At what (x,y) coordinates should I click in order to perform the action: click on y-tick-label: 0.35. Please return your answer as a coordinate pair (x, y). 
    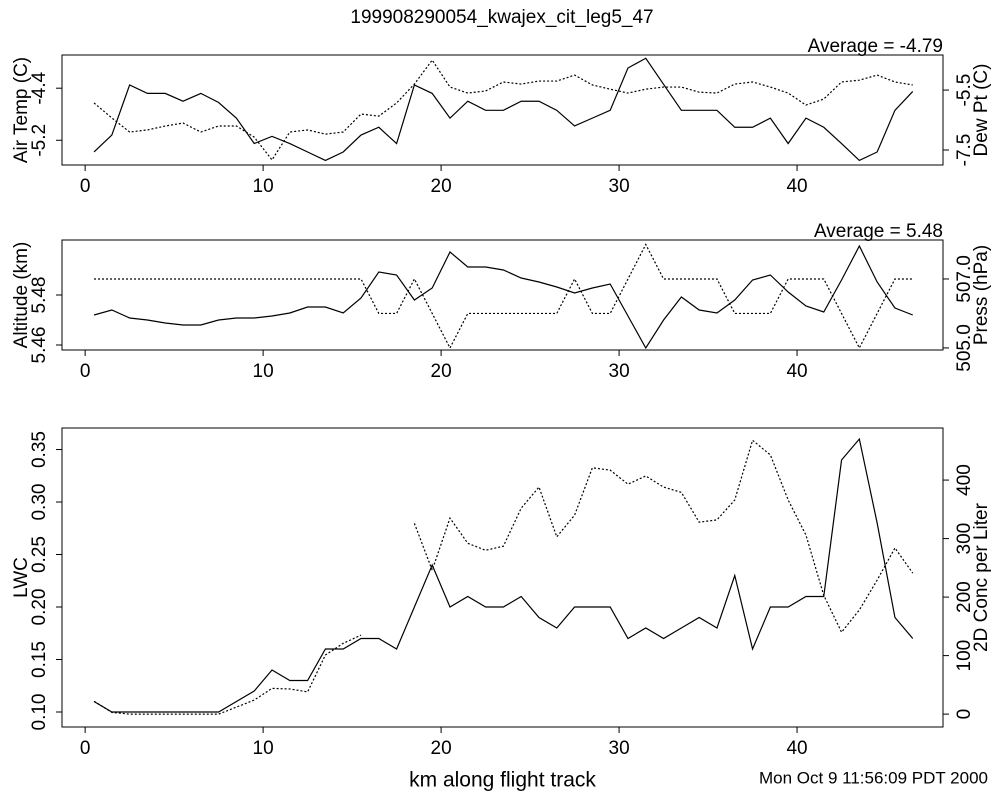
    Looking at the image, I should click on (39, 449).